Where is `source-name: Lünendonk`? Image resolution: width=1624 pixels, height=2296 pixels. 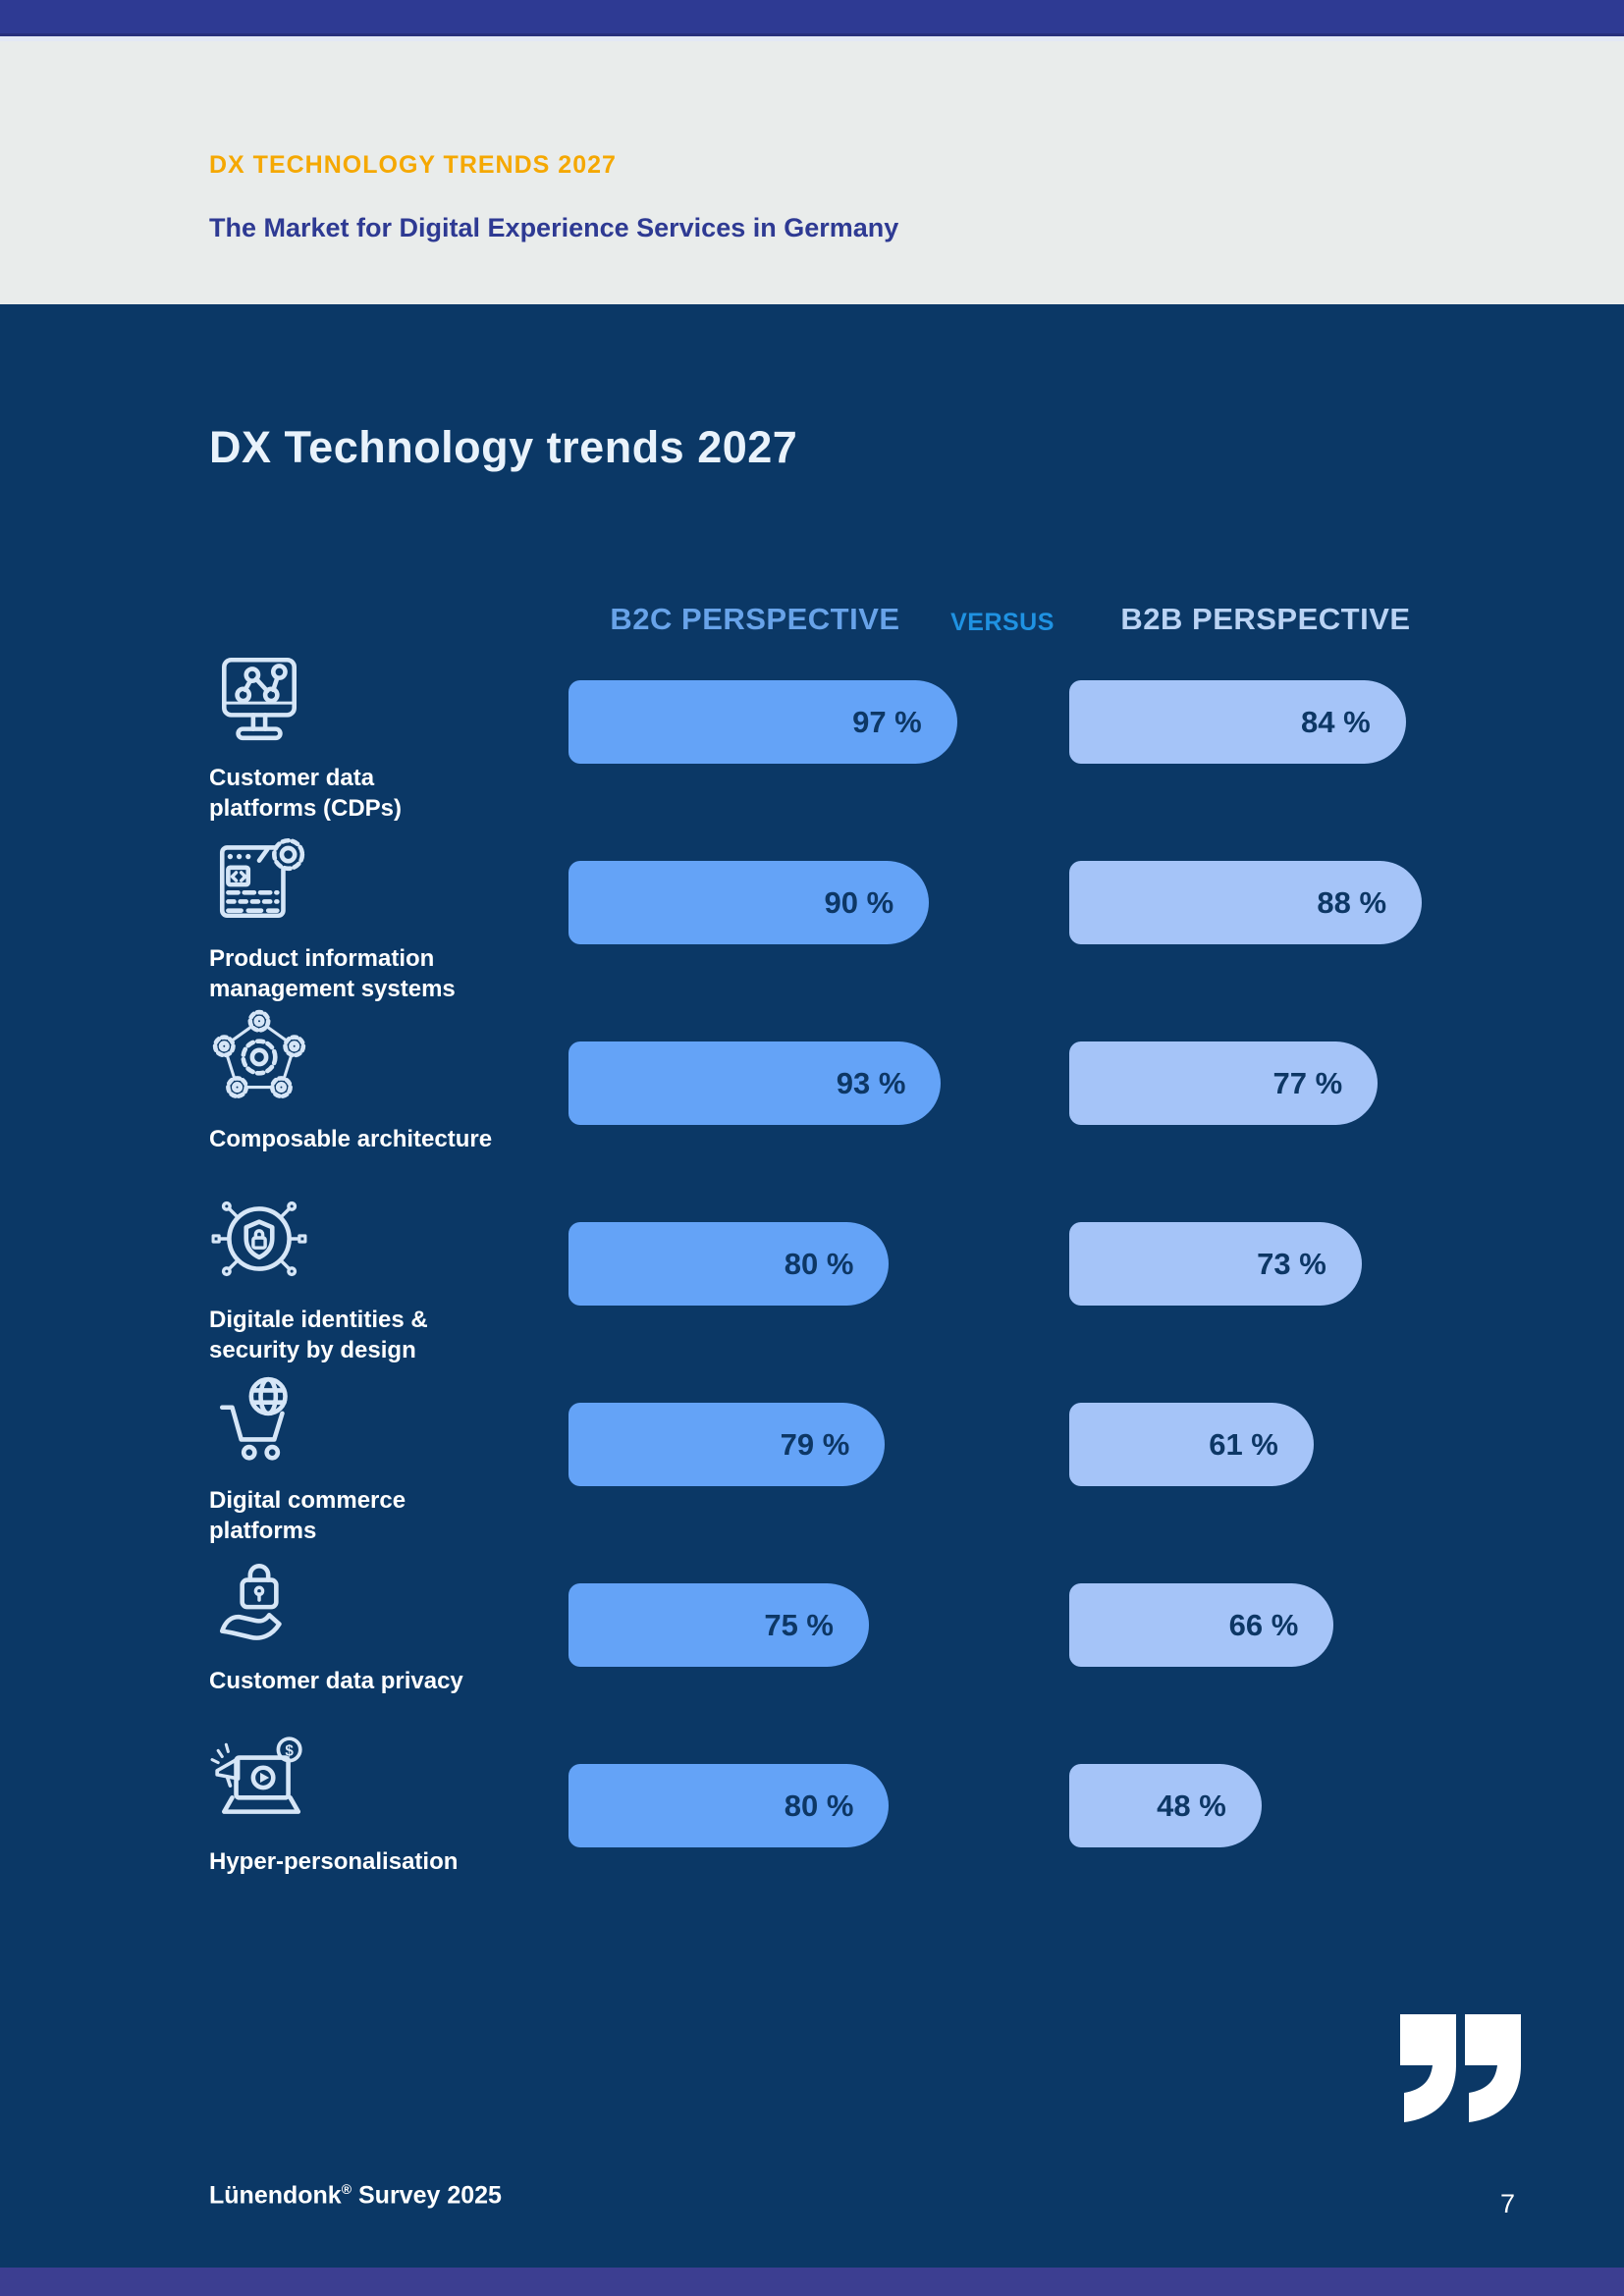 source-name: Lünendonk is located at coordinates (275, 2195).